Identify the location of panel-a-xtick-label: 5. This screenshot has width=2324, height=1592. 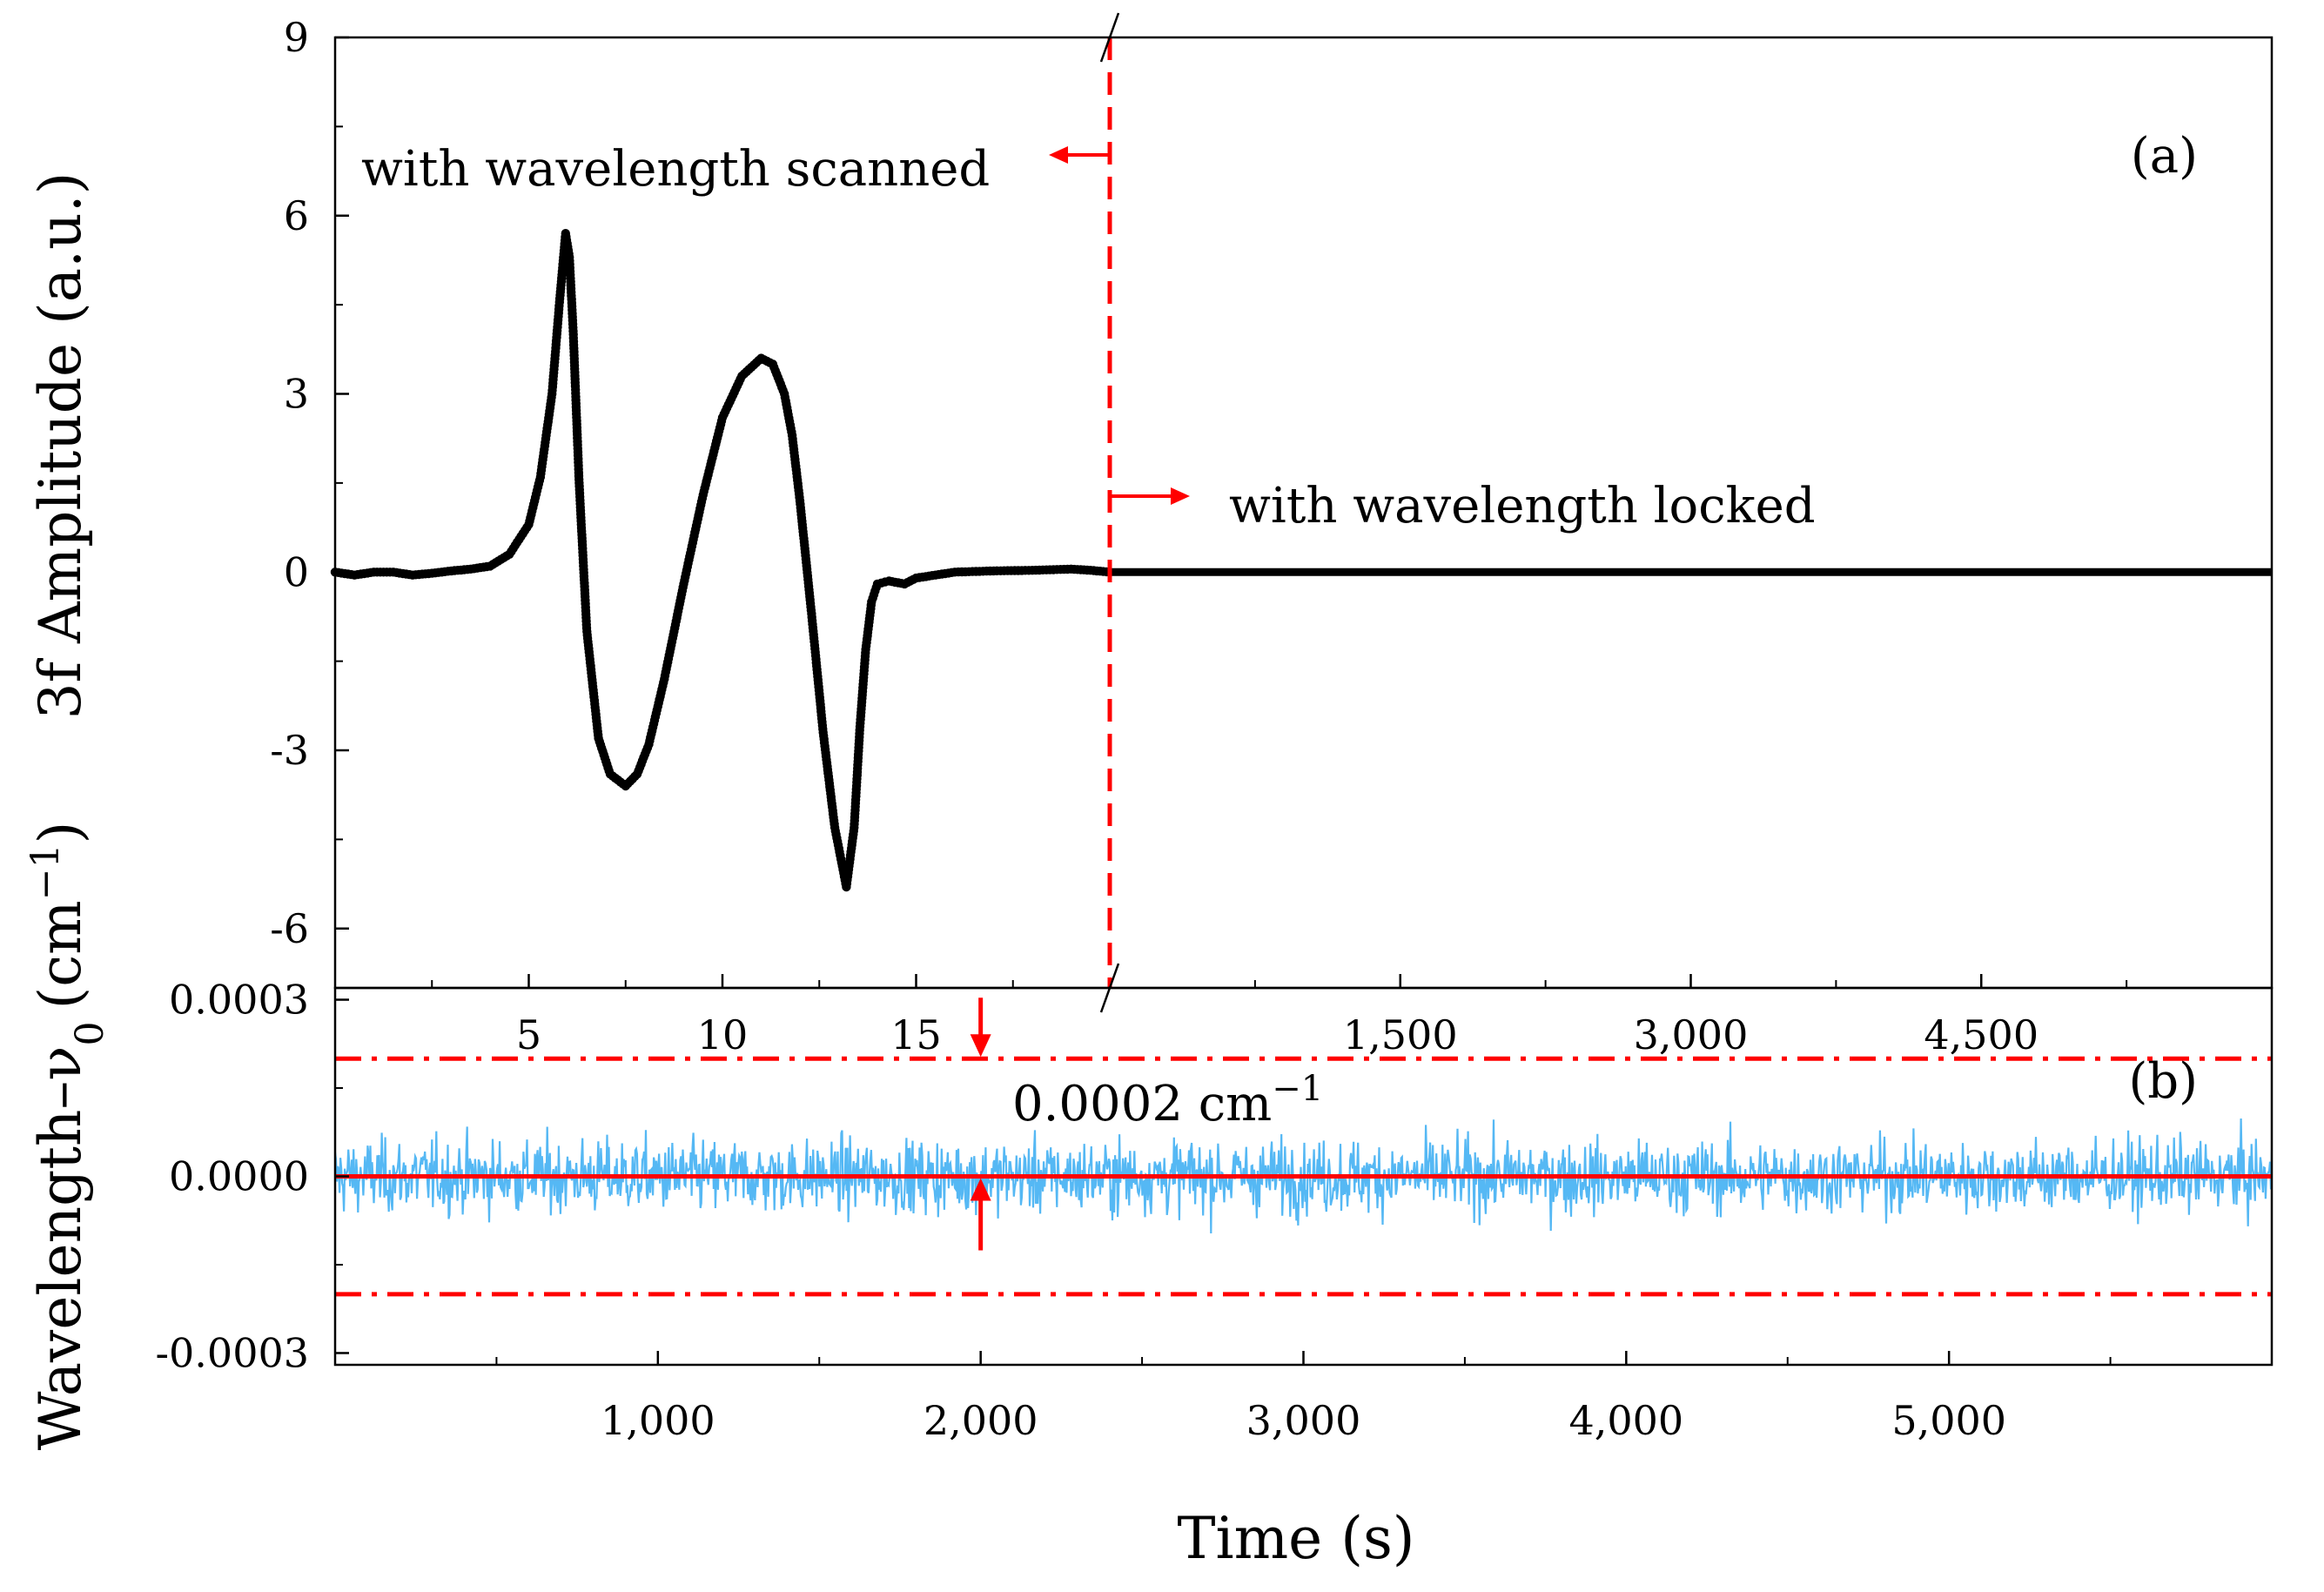
(528, 1034).